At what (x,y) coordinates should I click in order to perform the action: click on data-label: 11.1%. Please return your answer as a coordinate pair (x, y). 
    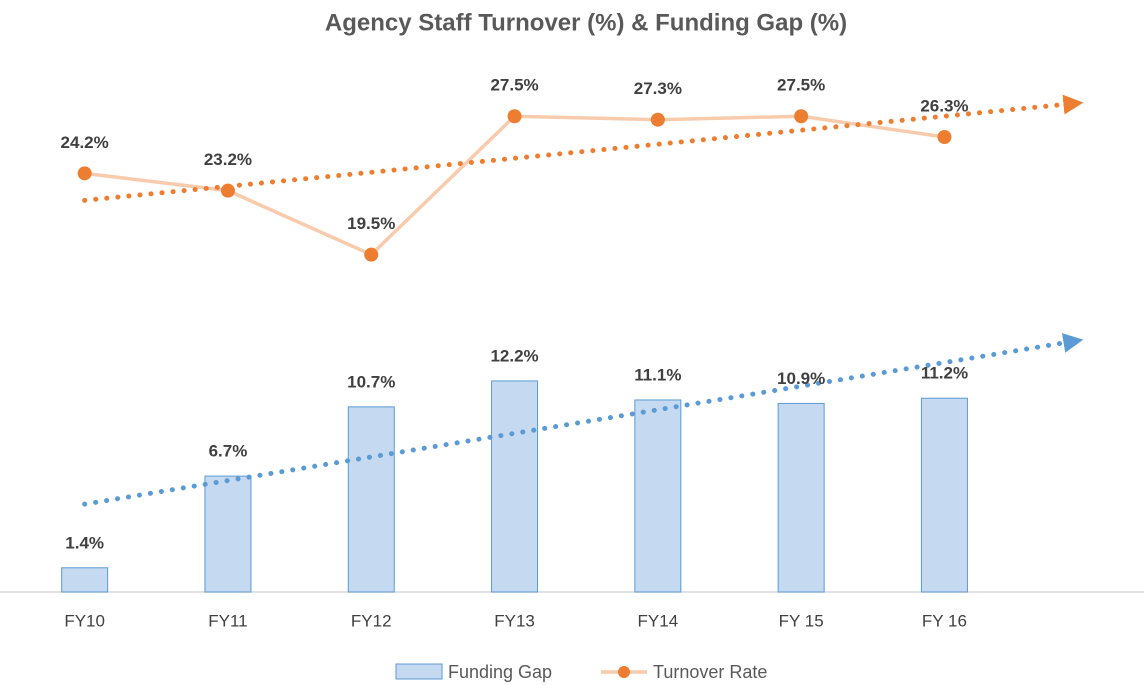
    Looking at the image, I should click on (657, 374).